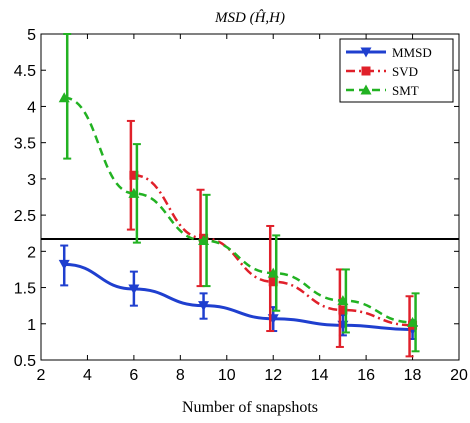 The width and height of the screenshot is (470, 423). I want to click on legend-label-mmsd: MMSD, so click(412, 52).